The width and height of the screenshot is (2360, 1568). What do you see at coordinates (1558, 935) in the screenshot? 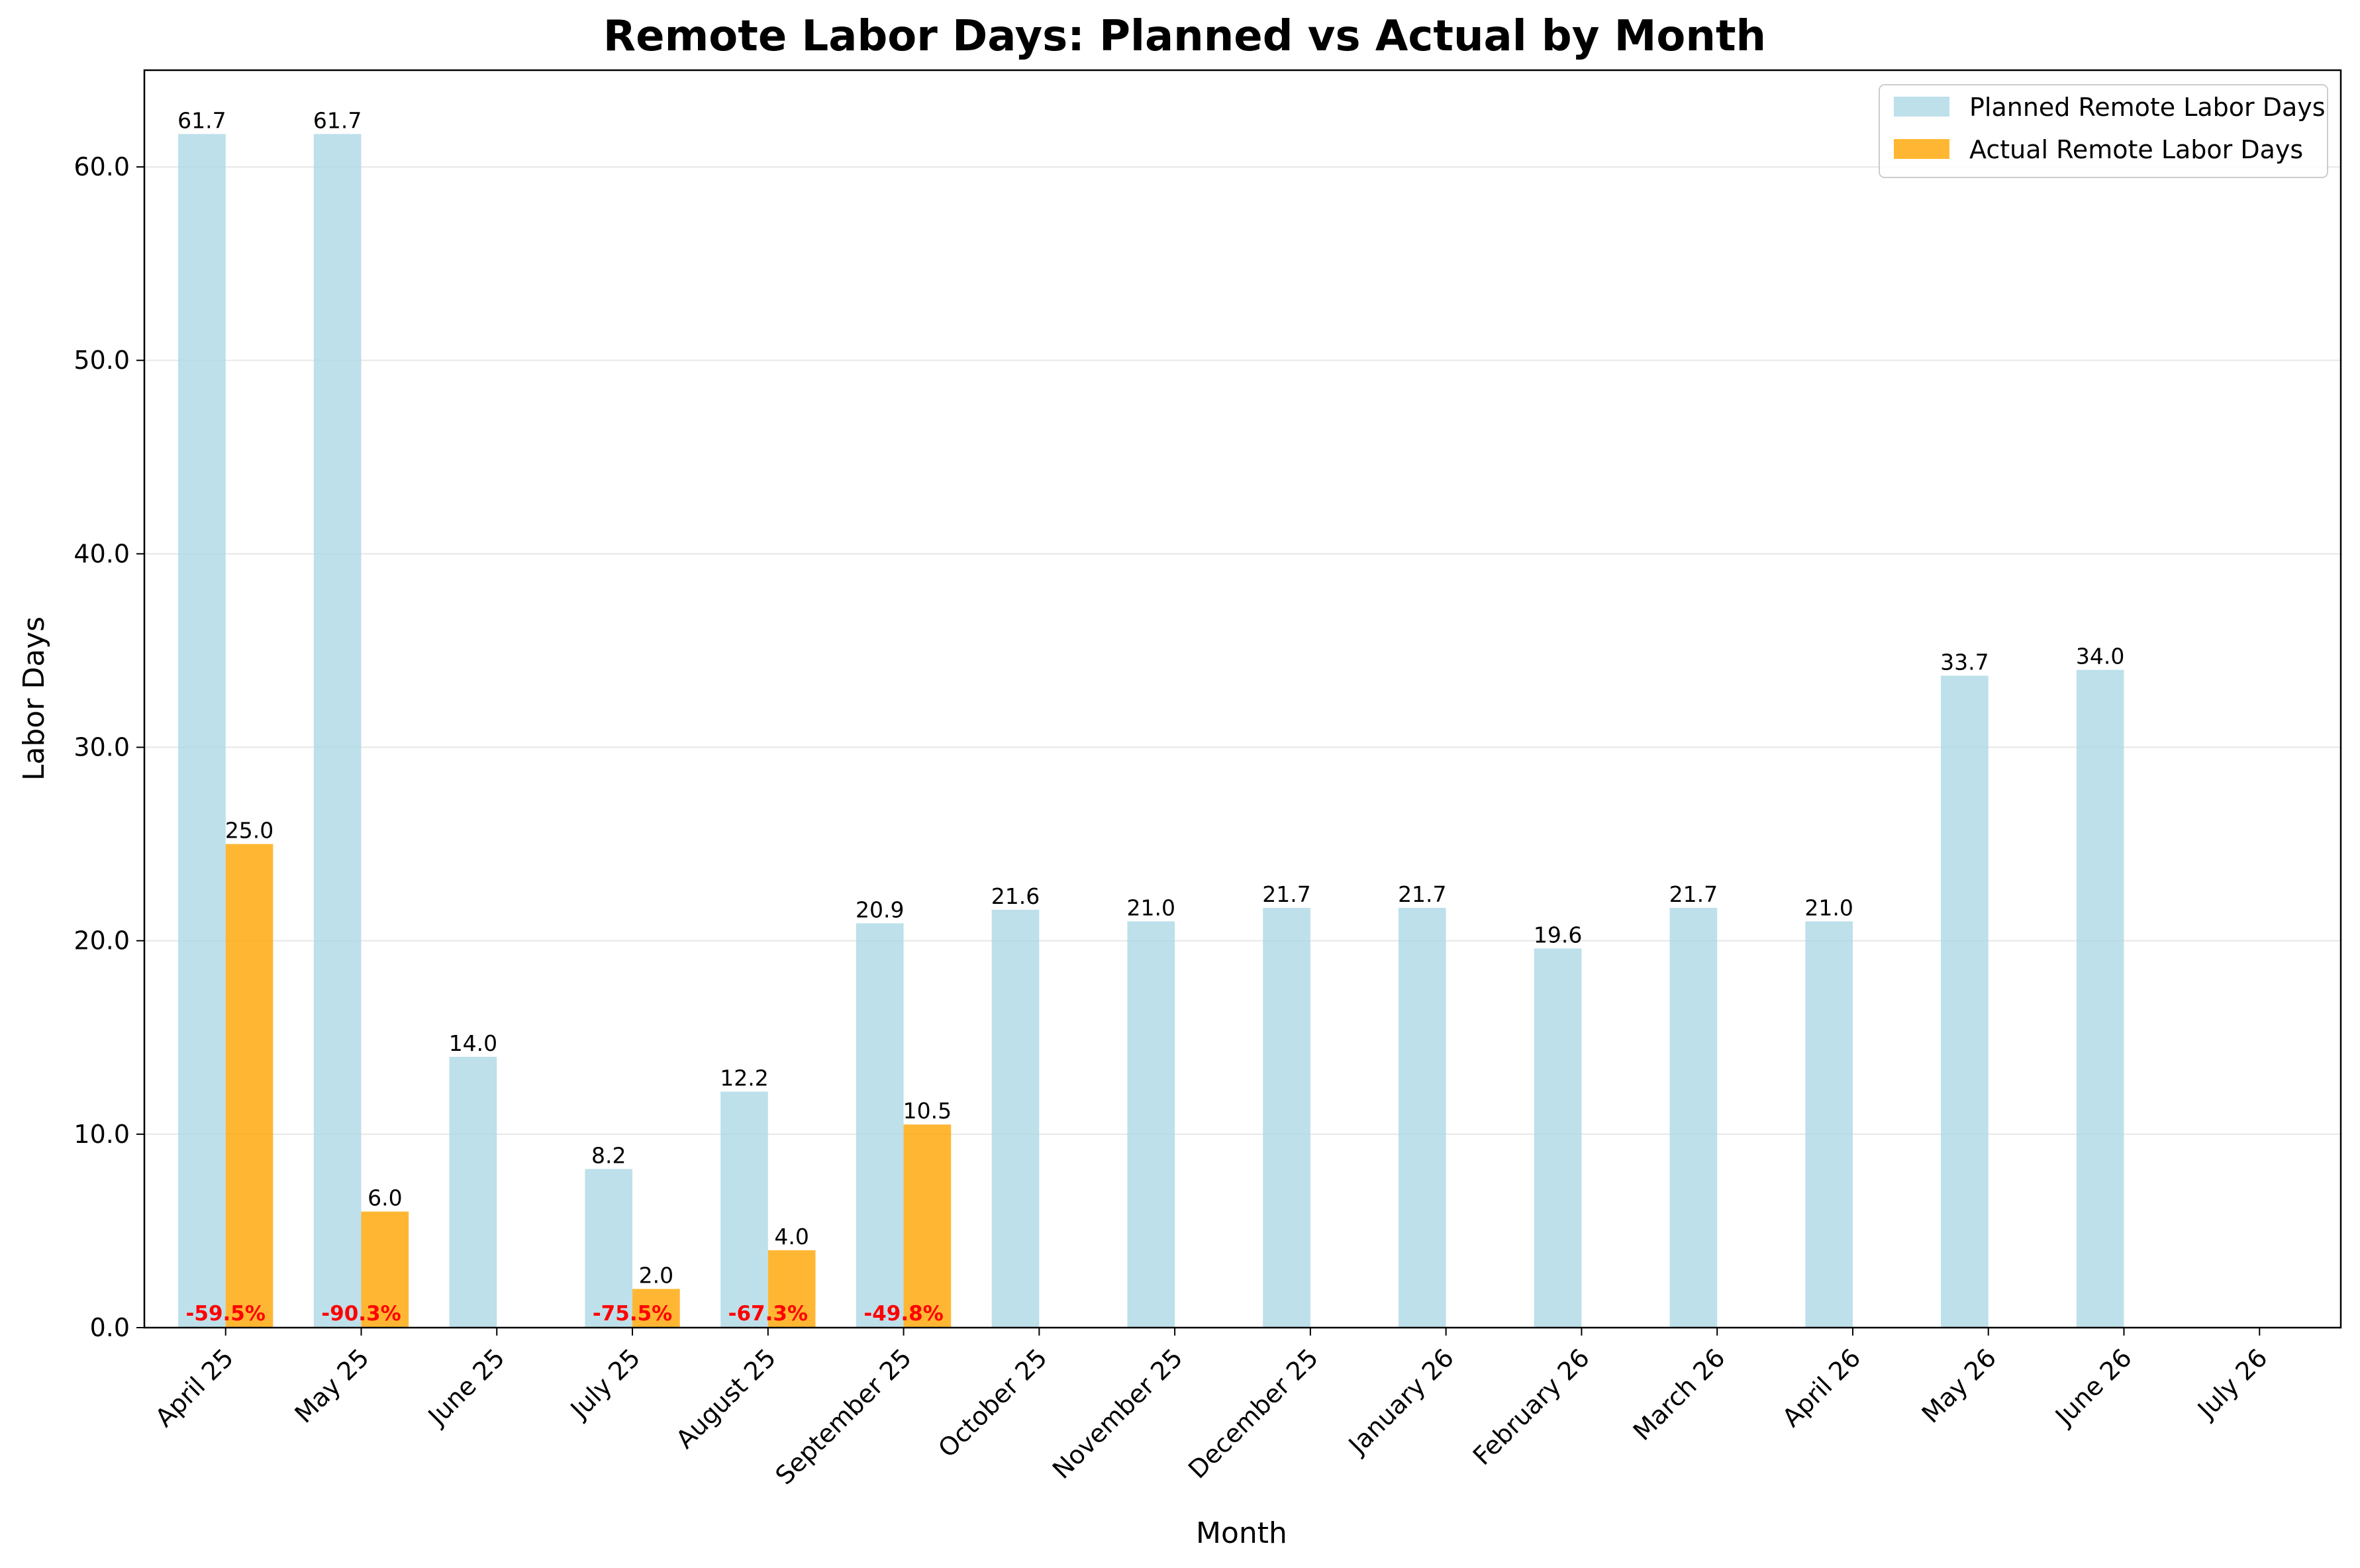
I see `planned-value-label: 19.6` at bounding box center [1558, 935].